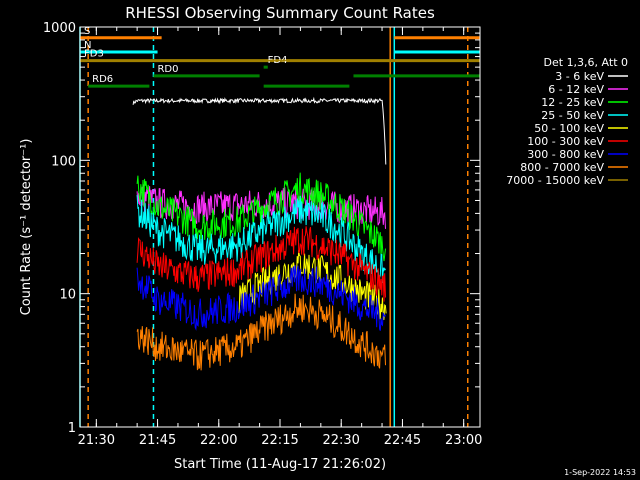 This screenshot has width=640, height=480. What do you see at coordinates (94, 54) in the screenshot?
I see `flag-label-fd3: FD3` at bounding box center [94, 54].